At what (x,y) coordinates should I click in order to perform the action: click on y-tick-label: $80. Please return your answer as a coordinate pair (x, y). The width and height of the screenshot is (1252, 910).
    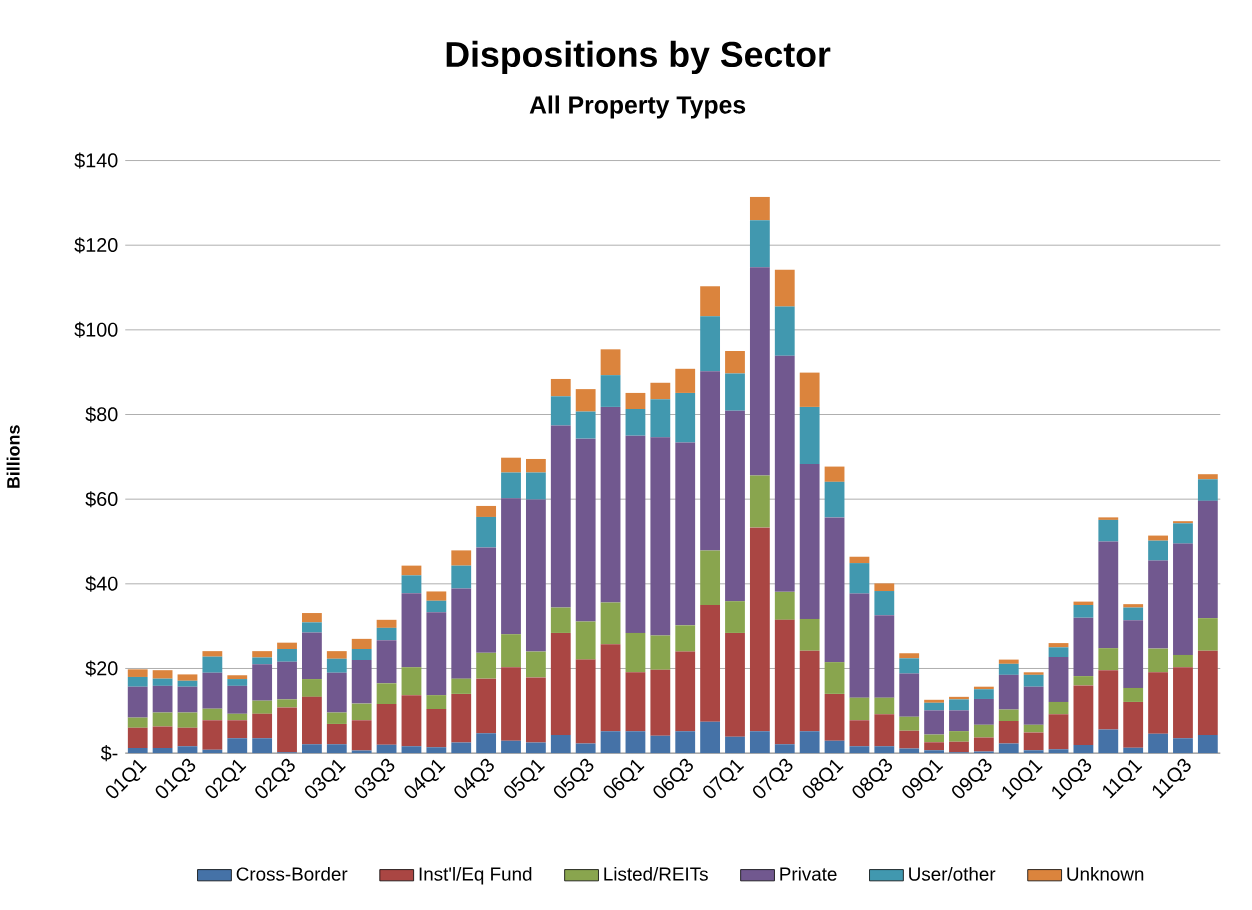
    Looking at the image, I should click on (101, 414).